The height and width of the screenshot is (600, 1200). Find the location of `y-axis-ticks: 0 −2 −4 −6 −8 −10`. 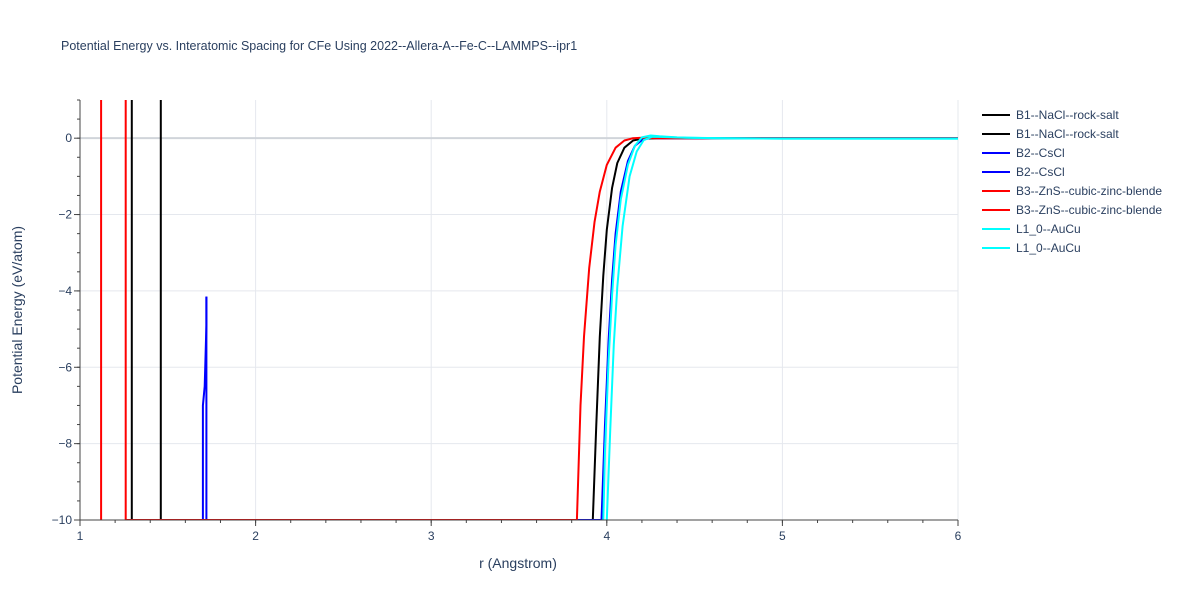

y-axis-ticks: 0 −2 −4 −6 −8 −10 is located at coordinates (66, 313).